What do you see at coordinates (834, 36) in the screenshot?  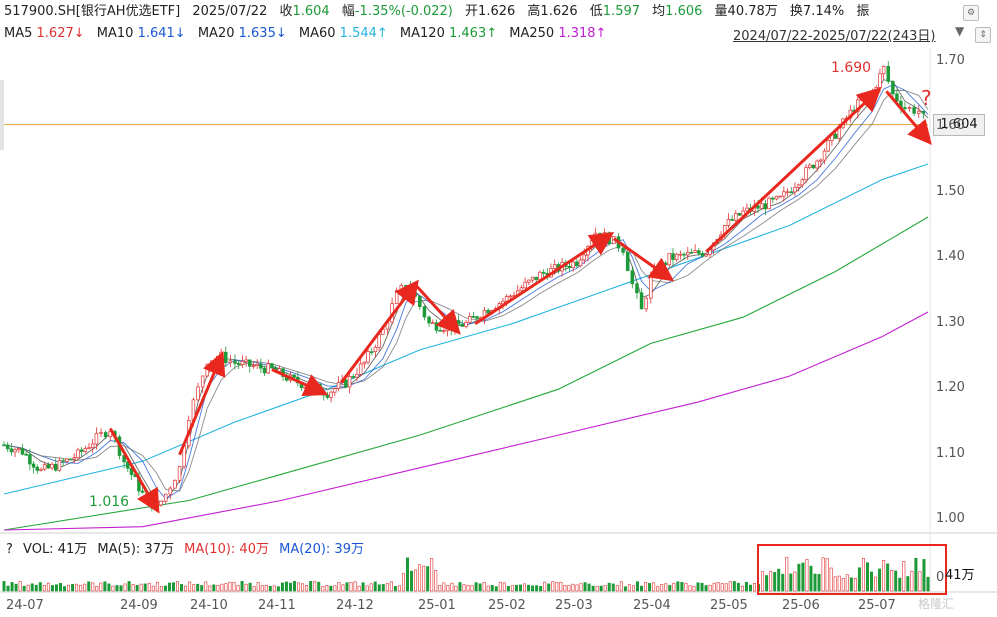 I see `date-range: 2024/07/22-2025/07/22(243日)` at bounding box center [834, 36].